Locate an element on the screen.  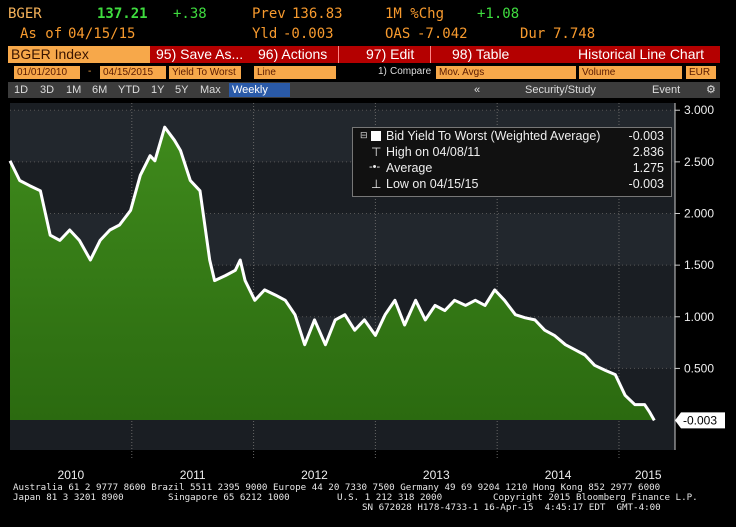
footer-japan: Japan 81 3 3201 8900 is located at coordinates (68, 497).